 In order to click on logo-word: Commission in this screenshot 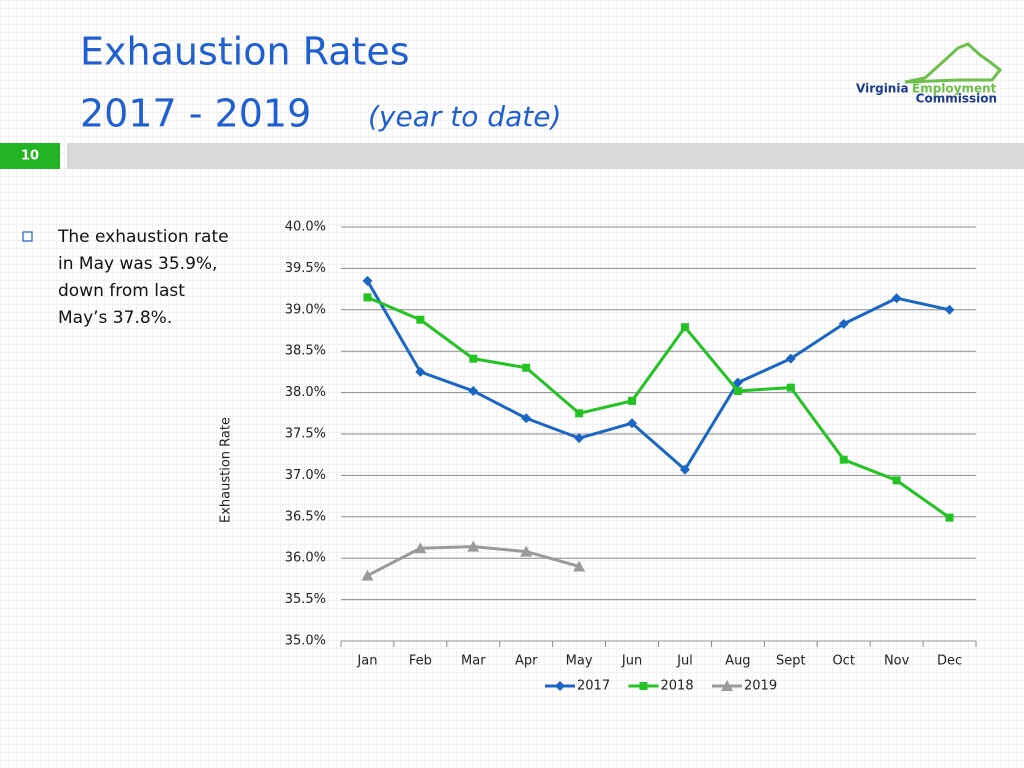, I will do `click(956, 99)`.